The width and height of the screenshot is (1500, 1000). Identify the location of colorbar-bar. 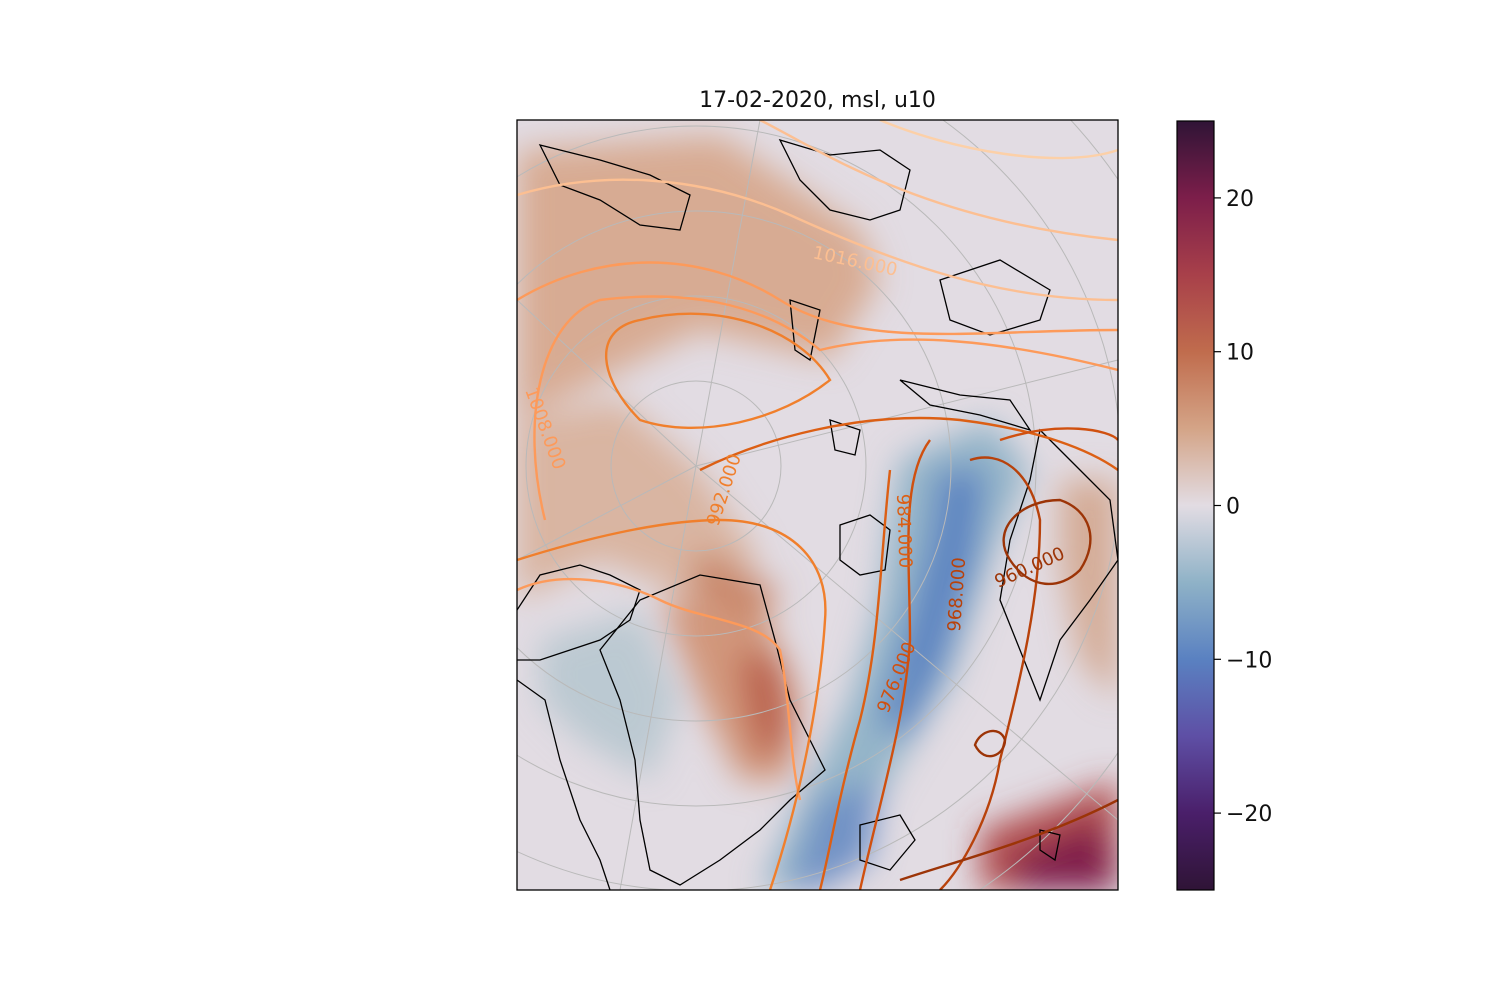
(1195, 505).